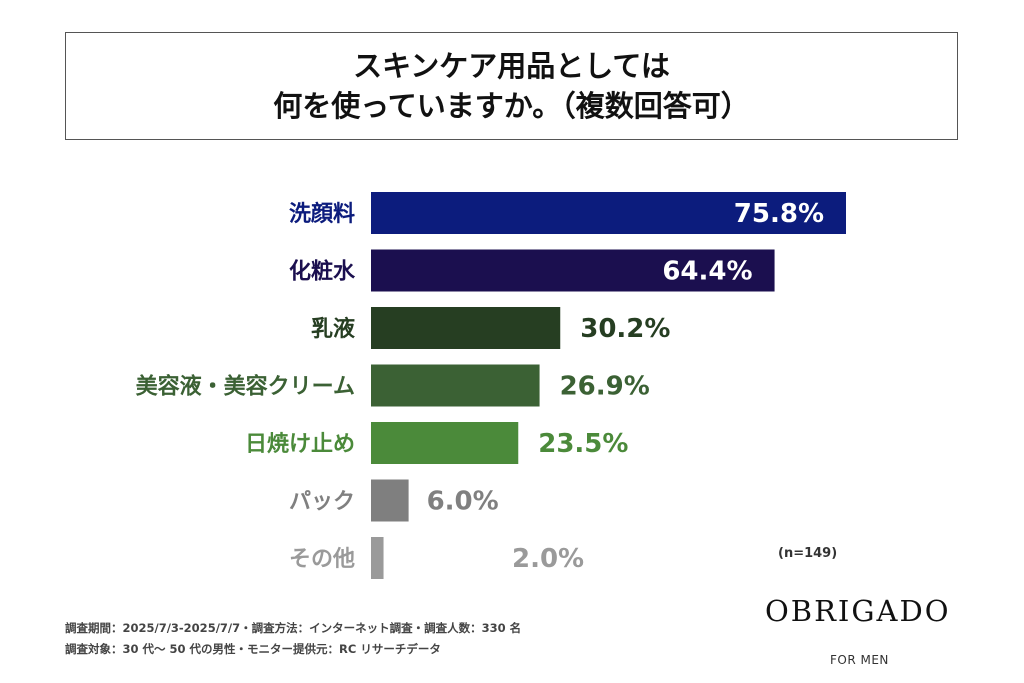 This screenshot has width=1024, height=683. Describe the element at coordinates (322, 502) in the screenshot. I see `category-label-5: パック` at that location.